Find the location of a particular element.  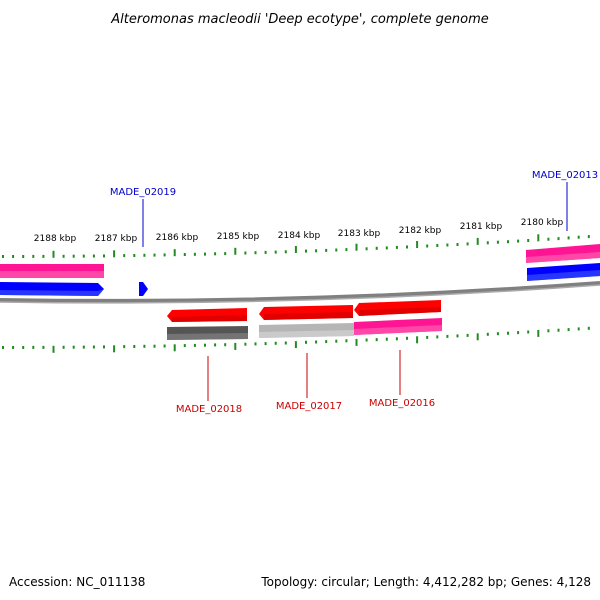

inner-tick-ring is located at coordinates (296, 339).